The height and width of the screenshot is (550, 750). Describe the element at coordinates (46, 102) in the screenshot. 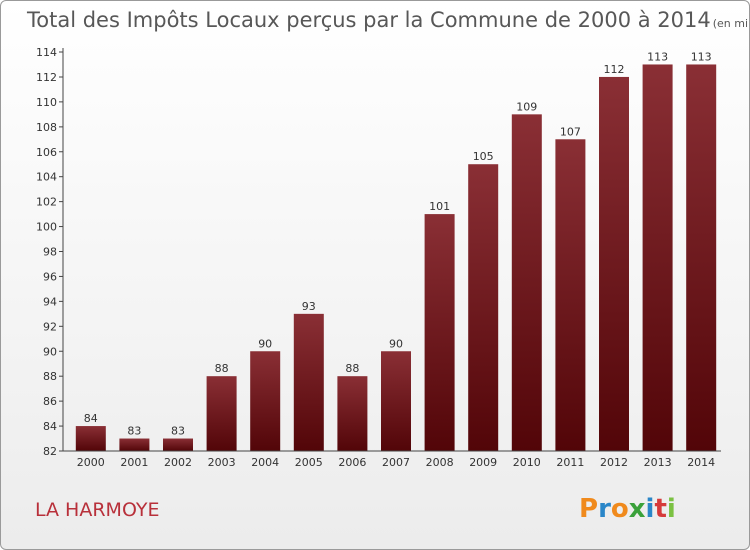

I see `y-tick-label: 110` at that location.